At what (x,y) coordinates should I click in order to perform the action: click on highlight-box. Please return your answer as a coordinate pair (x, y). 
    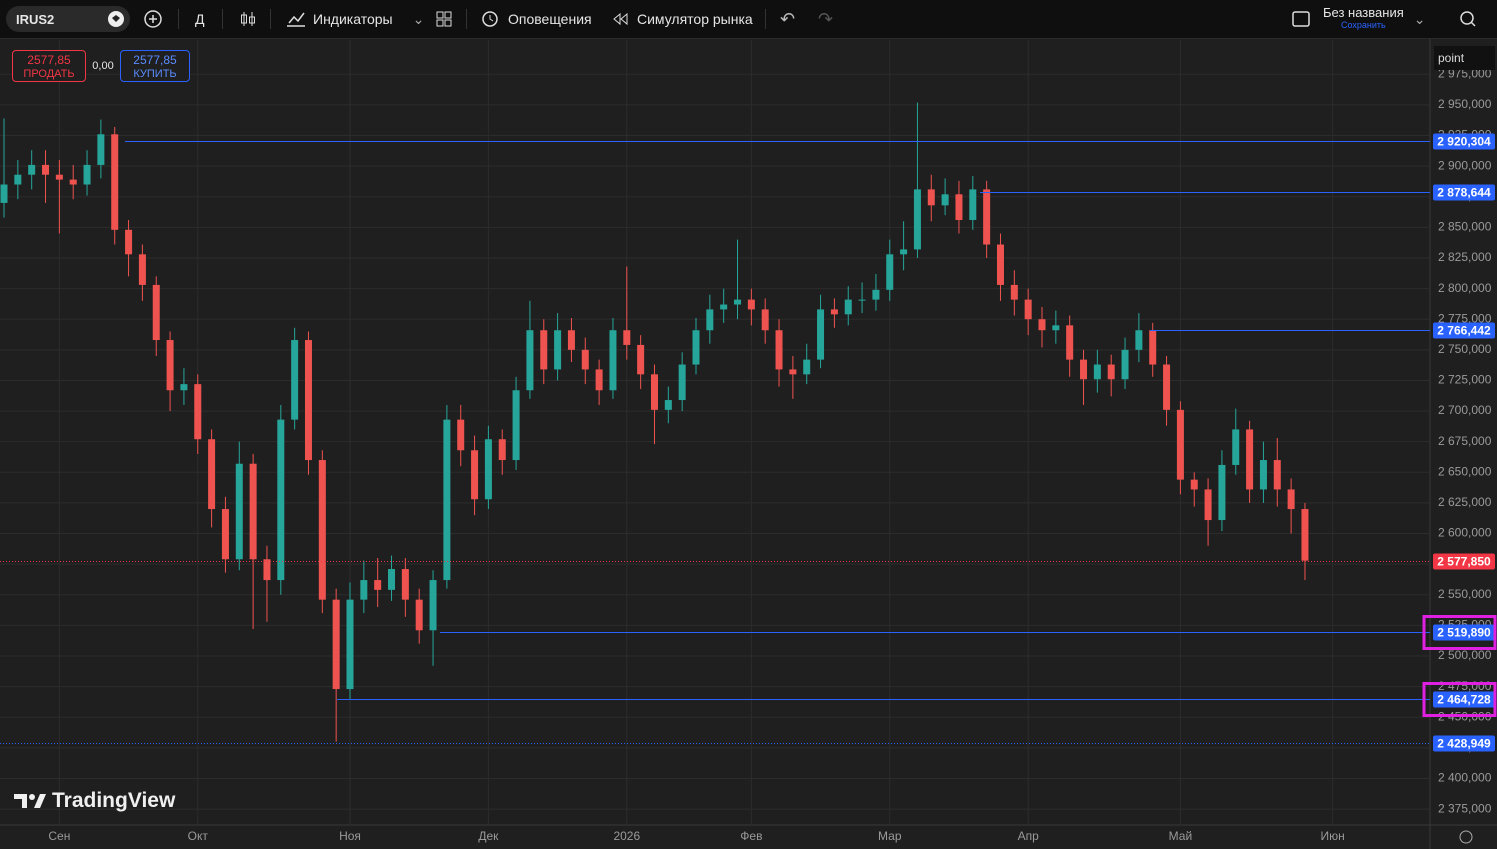
    Looking at the image, I should click on (1459, 699).